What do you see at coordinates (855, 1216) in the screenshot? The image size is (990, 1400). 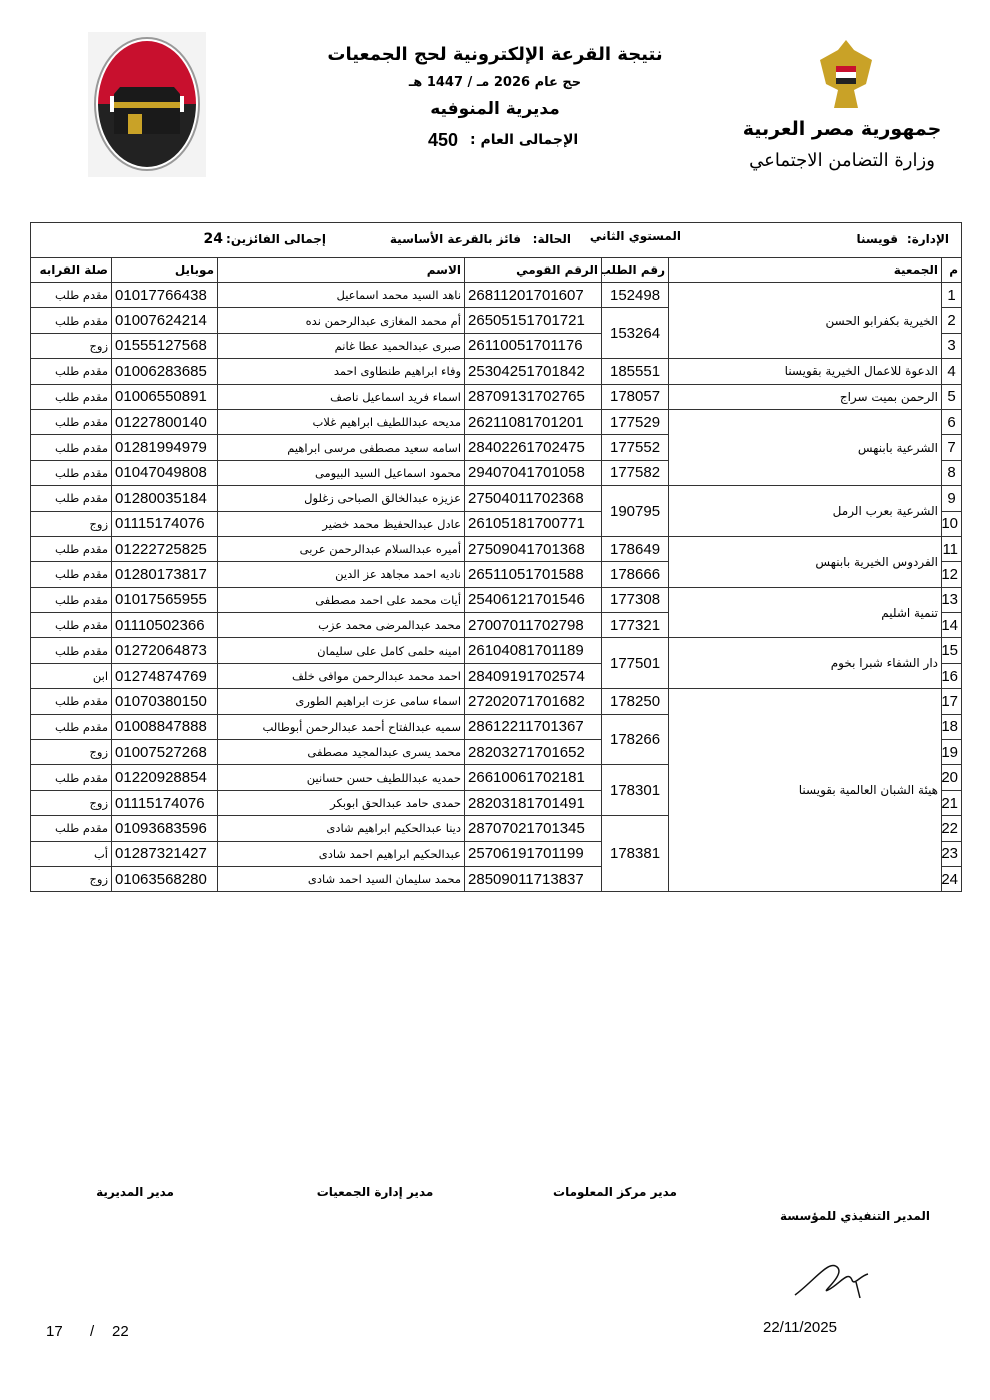 I see `signature-executive: المدير التنفيذي للمؤسسة` at bounding box center [855, 1216].